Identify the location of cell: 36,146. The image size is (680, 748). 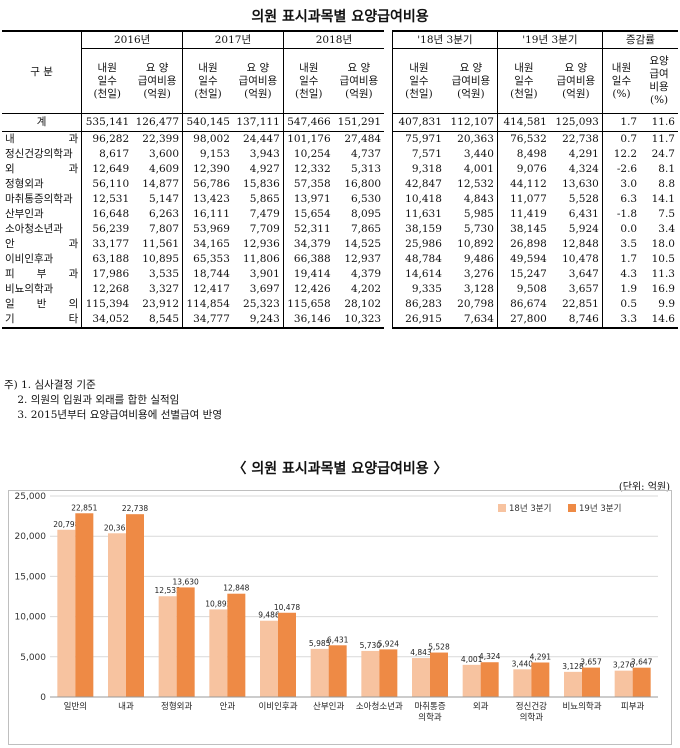
(308, 320).